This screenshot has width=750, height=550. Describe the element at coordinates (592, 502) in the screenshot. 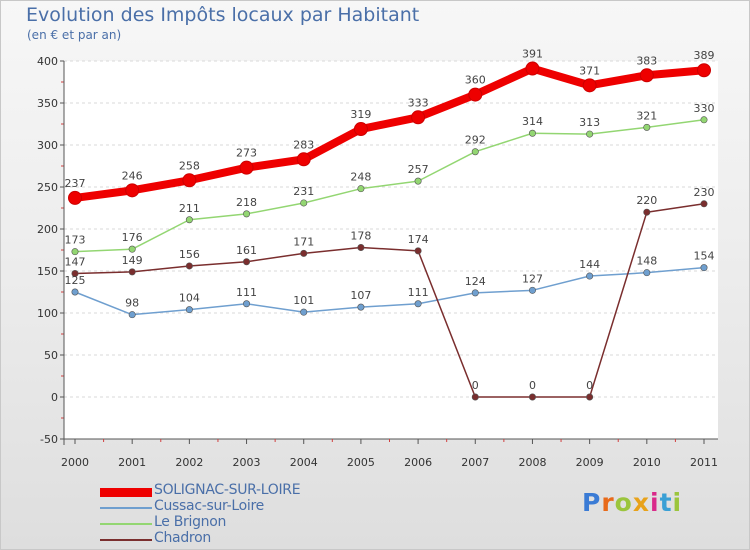

I see `logo-letter: P` at that location.